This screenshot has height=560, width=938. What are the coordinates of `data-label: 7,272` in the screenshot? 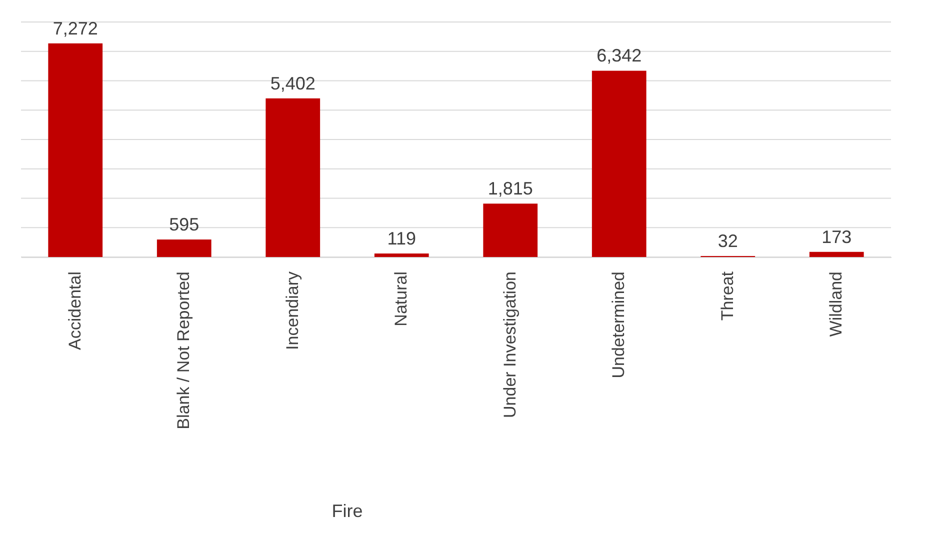 It's located at (75, 28).